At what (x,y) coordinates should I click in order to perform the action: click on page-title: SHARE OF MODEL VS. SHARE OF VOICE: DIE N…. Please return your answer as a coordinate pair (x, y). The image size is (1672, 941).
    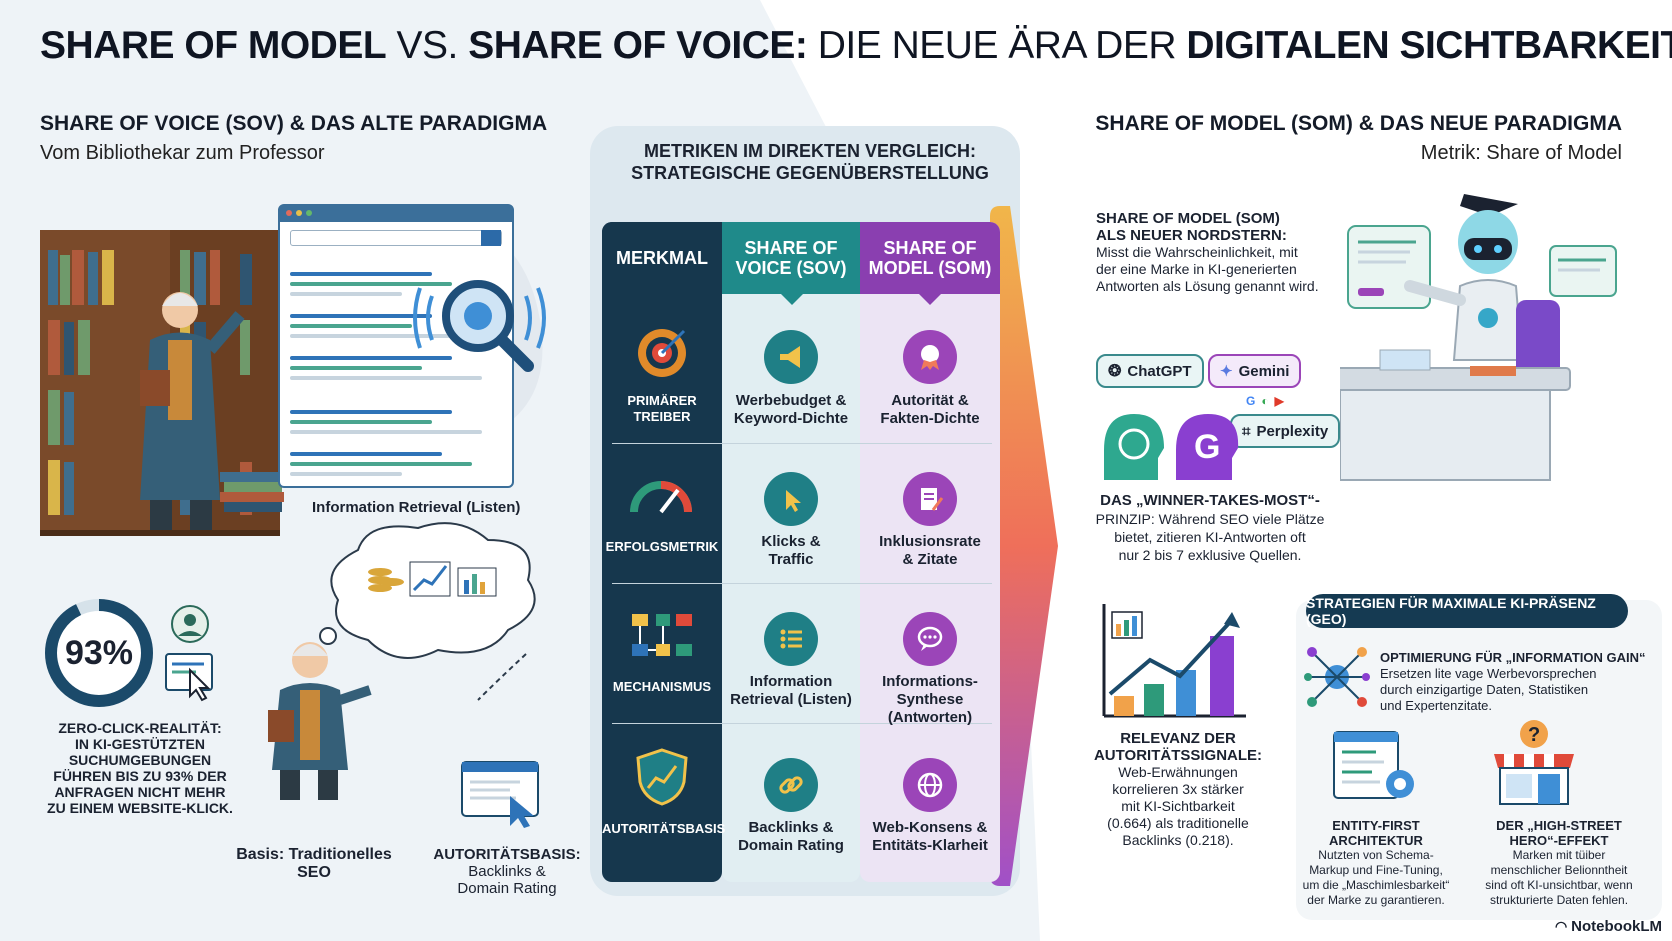
    Looking at the image, I should click on (856, 45).